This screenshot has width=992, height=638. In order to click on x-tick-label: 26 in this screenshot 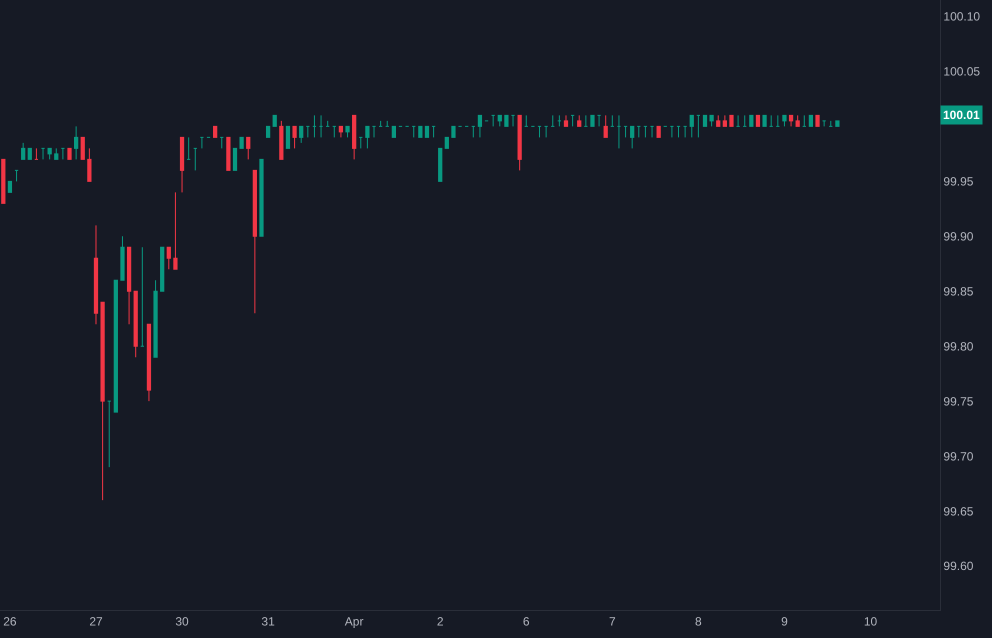, I will do `click(10, 621)`.